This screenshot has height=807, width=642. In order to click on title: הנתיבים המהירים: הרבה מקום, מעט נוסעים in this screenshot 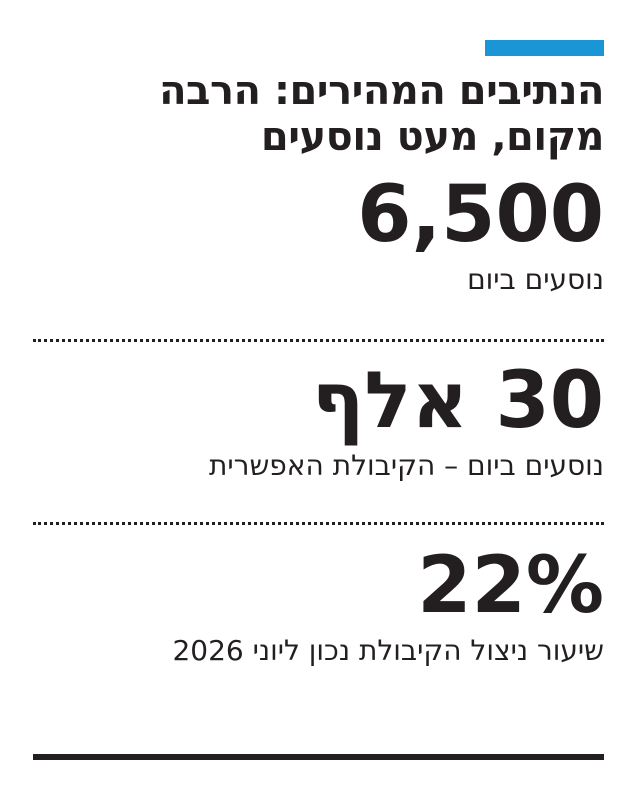, I will do `click(318, 114)`.